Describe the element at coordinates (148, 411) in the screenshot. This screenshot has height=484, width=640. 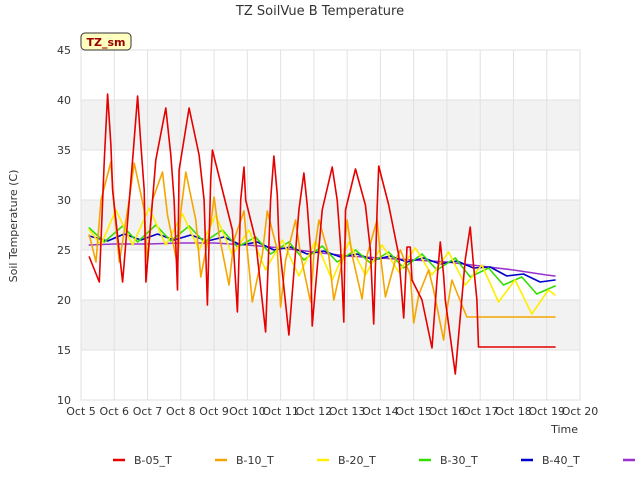
I see `x-tick-label: Oct 7` at that location.